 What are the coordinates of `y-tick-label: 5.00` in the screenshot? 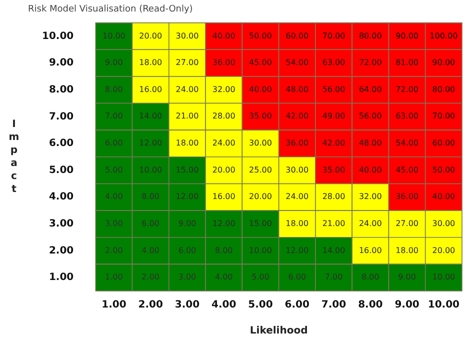 It's located at (61, 170).